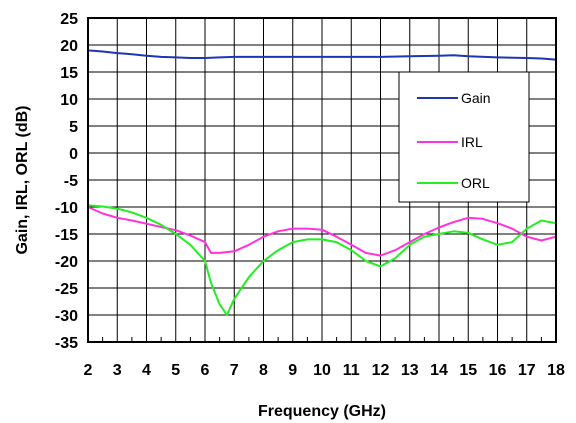 Image resolution: width=576 pixels, height=423 pixels. Describe the element at coordinates (475, 183) in the screenshot. I see `legend-label-orl: ORL` at that location.